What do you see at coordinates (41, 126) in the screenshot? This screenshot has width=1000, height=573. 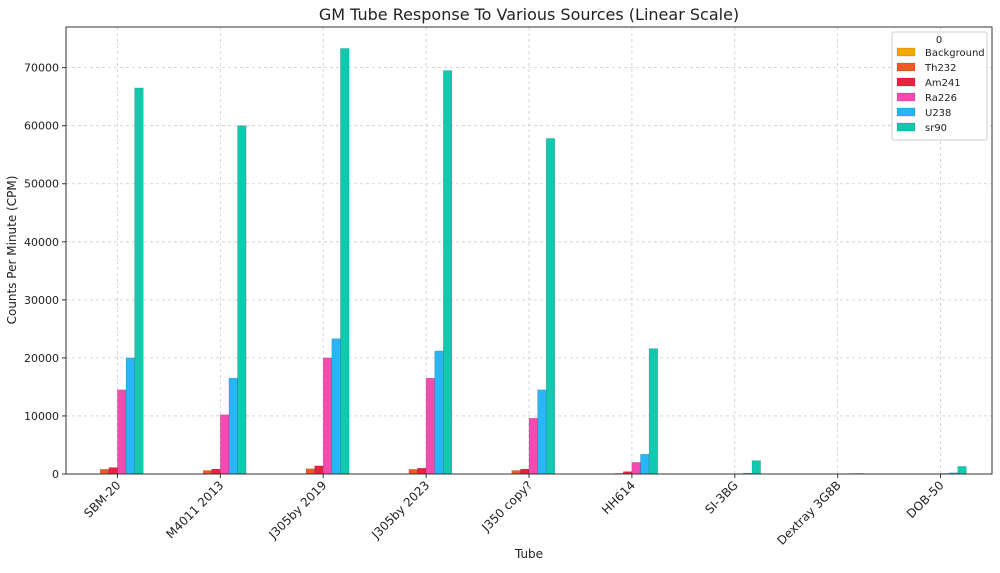 I see `y-tick-label: 60000` at bounding box center [41, 126].